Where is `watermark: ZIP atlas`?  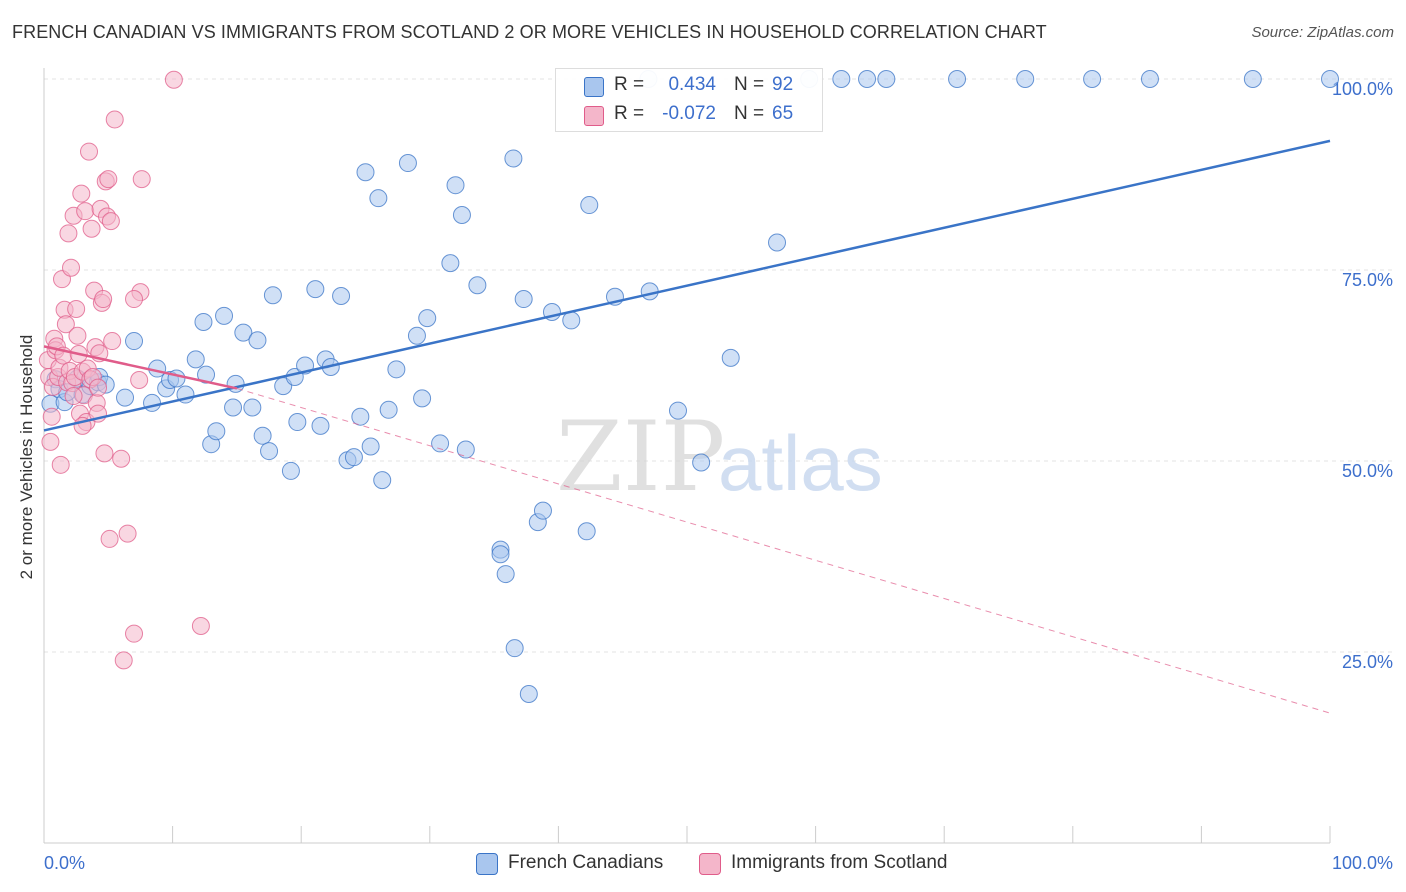 watermark: ZIP atlas is located at coordinates (719, 457).